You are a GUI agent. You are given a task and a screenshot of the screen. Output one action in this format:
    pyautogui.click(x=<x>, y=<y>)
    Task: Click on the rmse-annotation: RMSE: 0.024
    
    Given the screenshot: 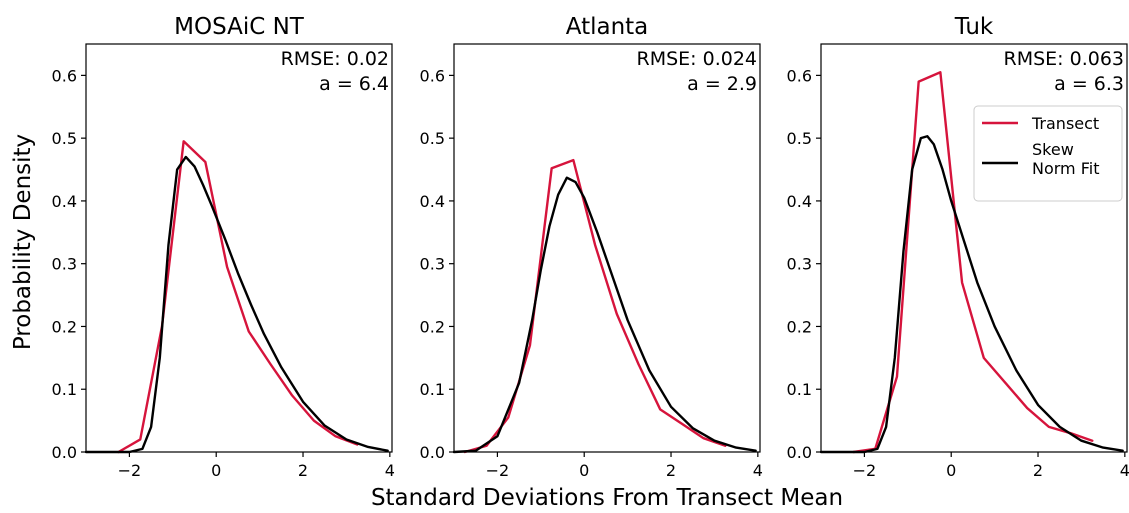 What is the action you would take?
    pyautogui.click(x=697, y=59)
    